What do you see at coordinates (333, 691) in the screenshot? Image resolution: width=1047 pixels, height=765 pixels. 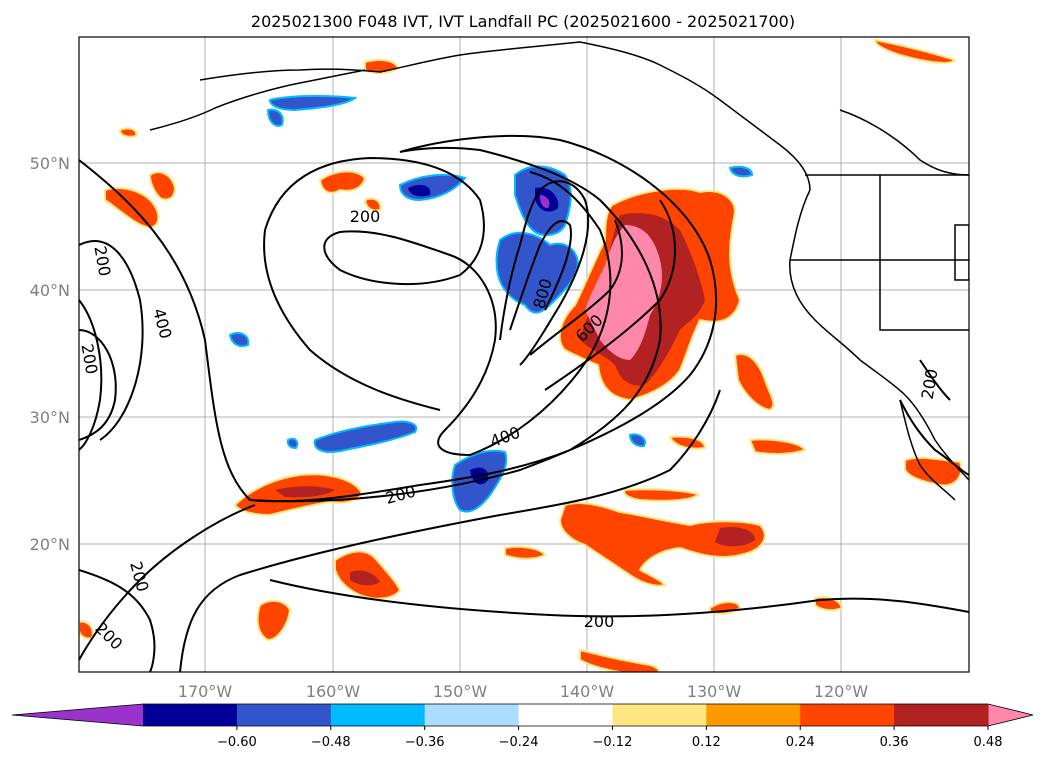 I see `lon-tick-label: 160°W` at bounding box center [333, 691].